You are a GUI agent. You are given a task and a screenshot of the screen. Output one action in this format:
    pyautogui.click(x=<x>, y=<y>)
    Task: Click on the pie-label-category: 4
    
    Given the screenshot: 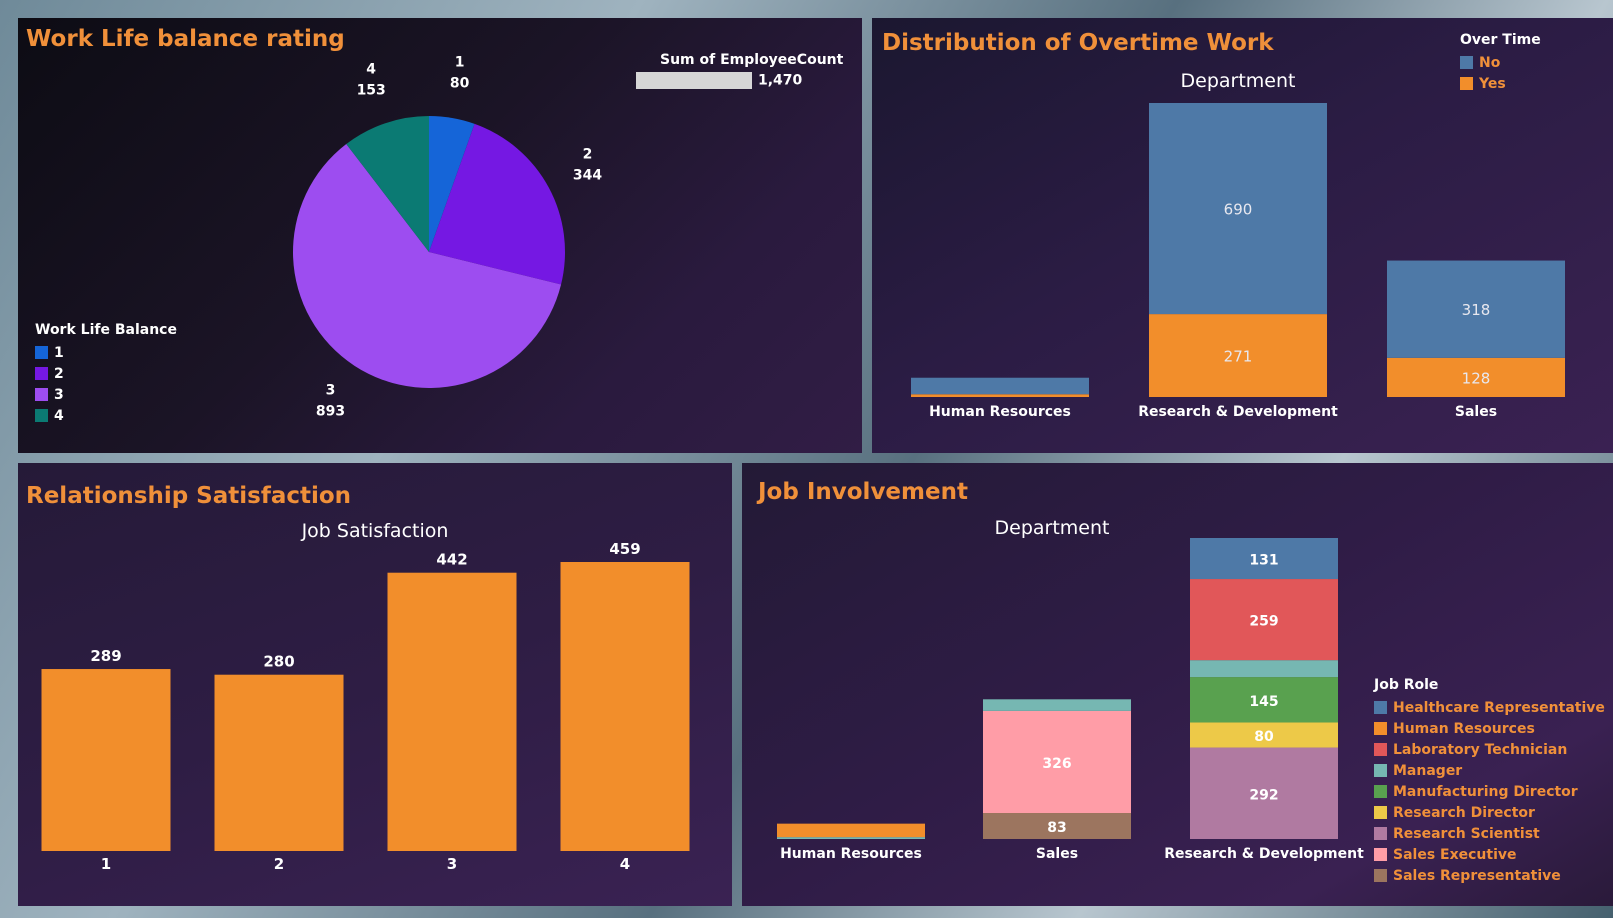 What is the action you would take?
    pyautogui.click(x=371, y=70)
    